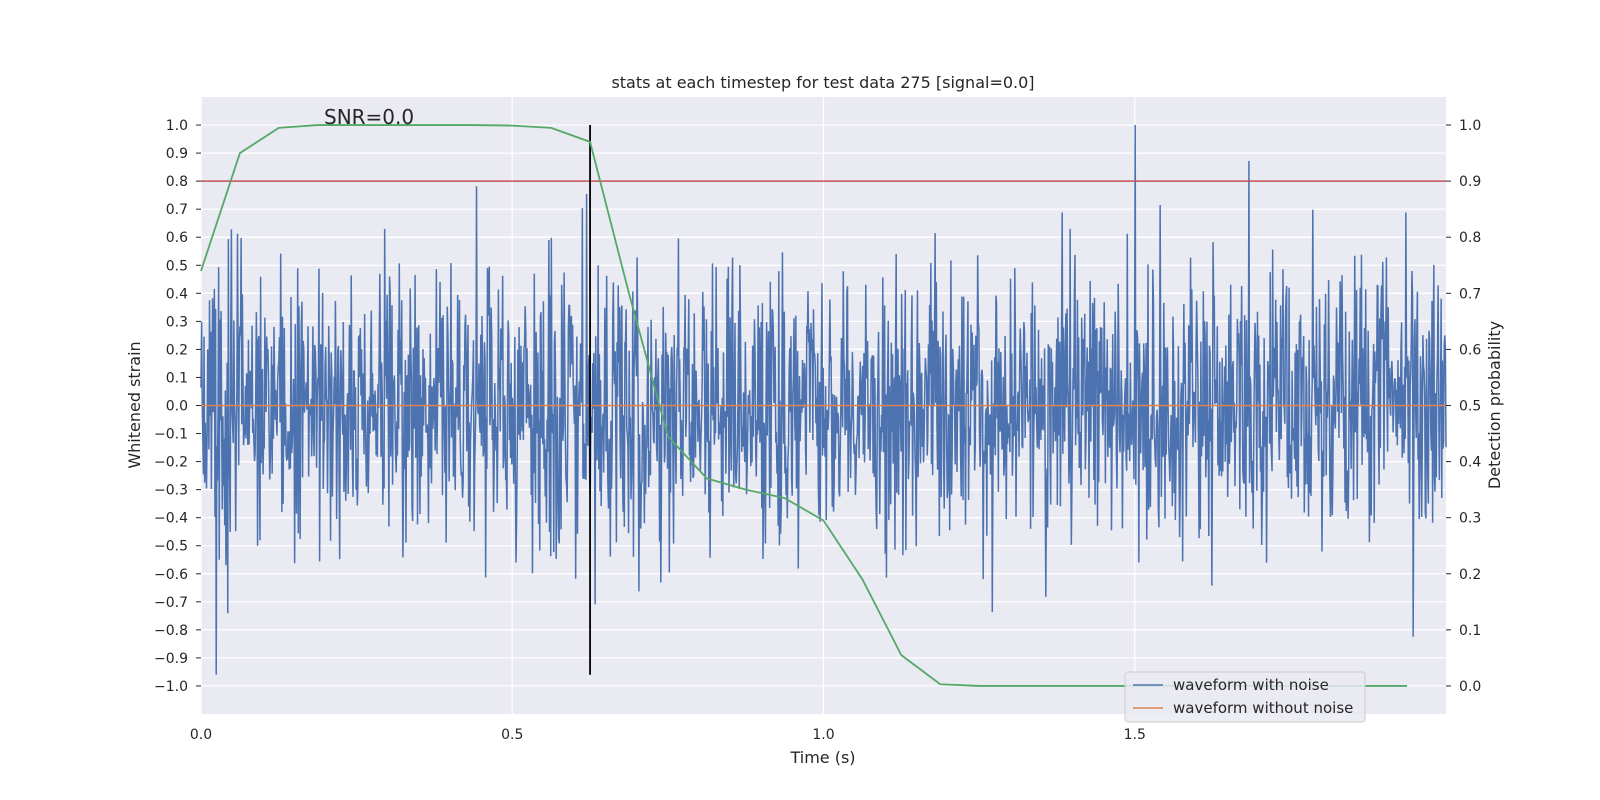 This screenshot has height=800, width=1600. What do you see at coordinates (171, 547) in the screenshot?
I see `y-tick-label: −0.5` at bounding box center [171, 547].